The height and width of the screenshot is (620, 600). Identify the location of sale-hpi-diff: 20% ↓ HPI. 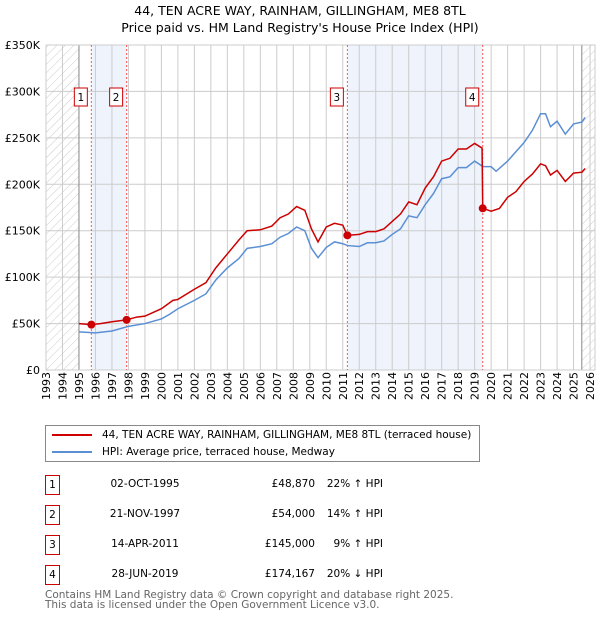
(354, 574).